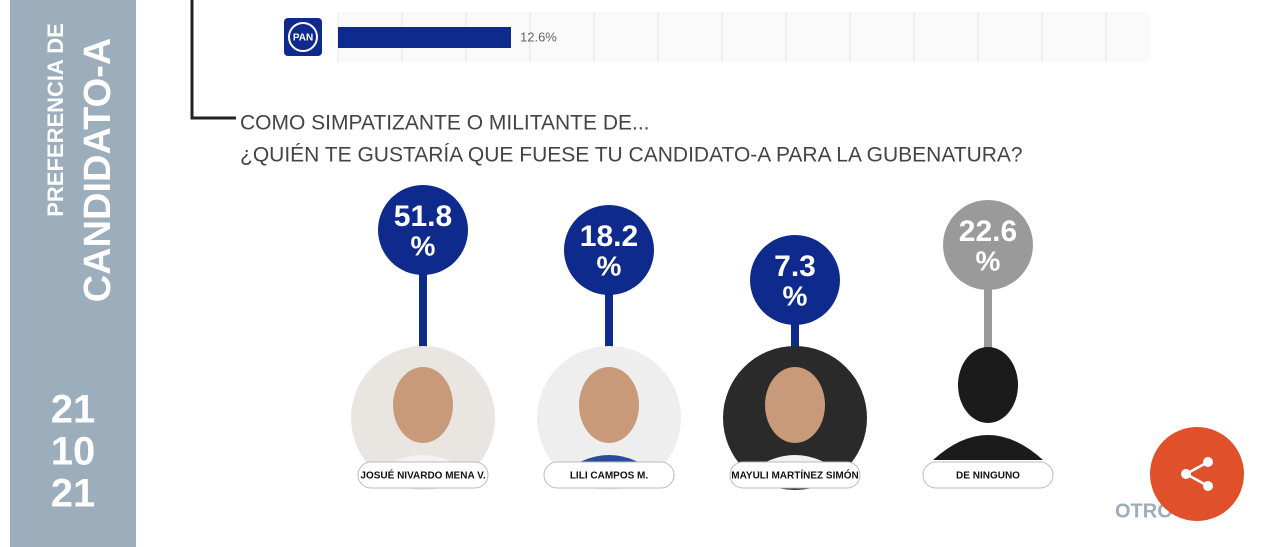 The height and width of the screenshot is (547, 1280). I want to click on candidate-name: JOSUÉ NIVARDO MENA V., so click(422, 475).